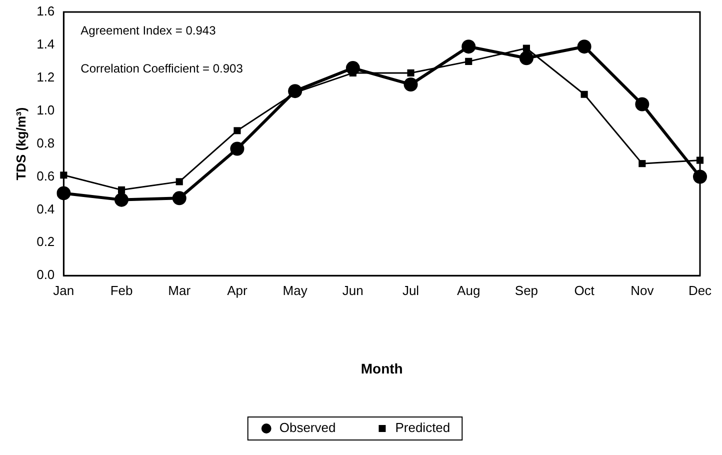 The image size is (722, 455). What do you see at coordinates (121, 290) in the screenshot?
I see `x-tick-label: Feb` at bounding box center [121, 290].